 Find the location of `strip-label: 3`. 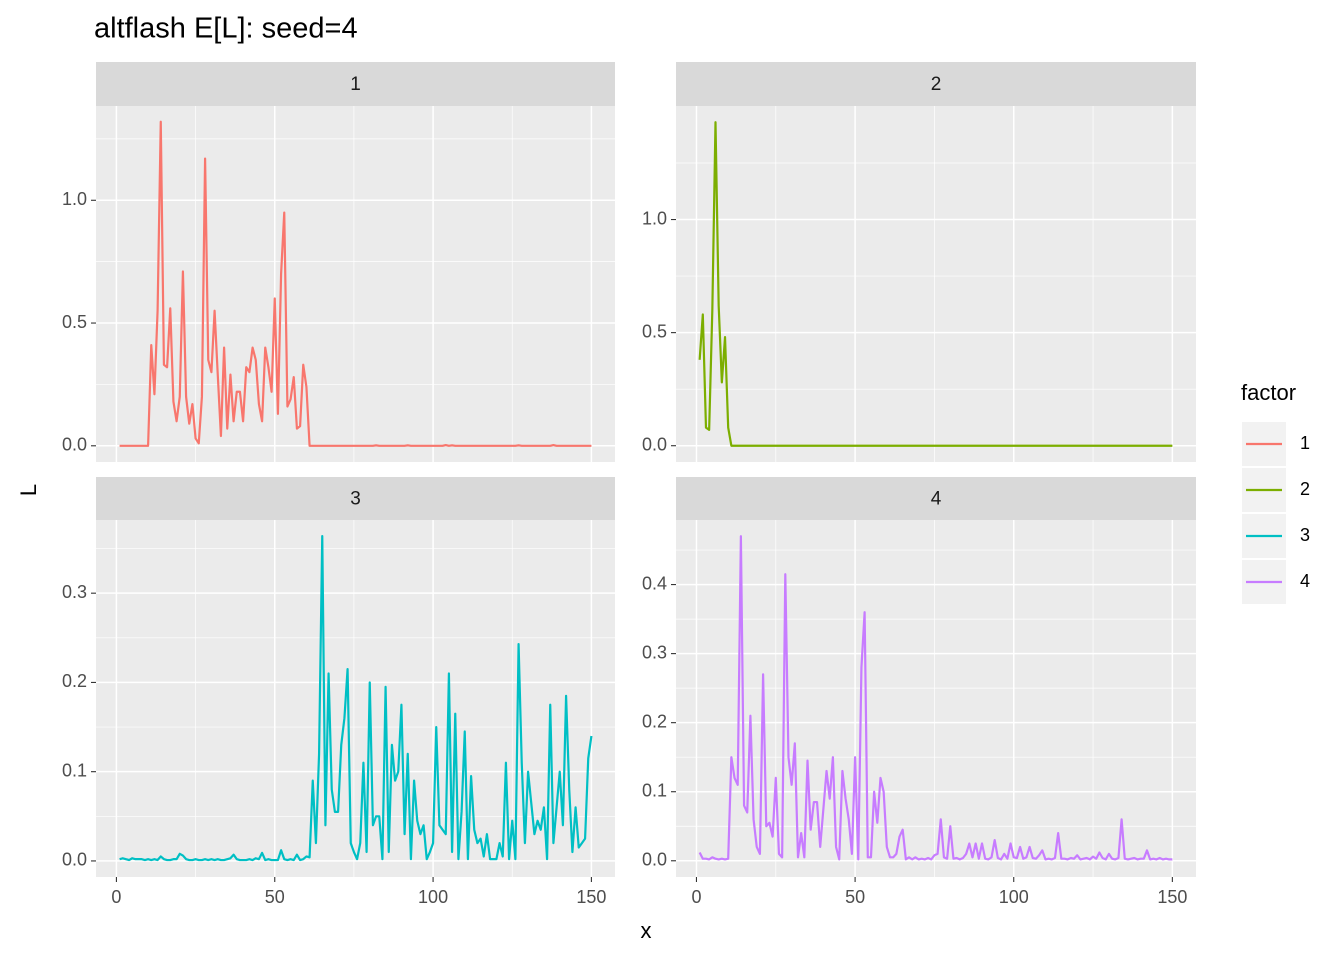

strip-label: 3 is located at coordinates (355, 499).